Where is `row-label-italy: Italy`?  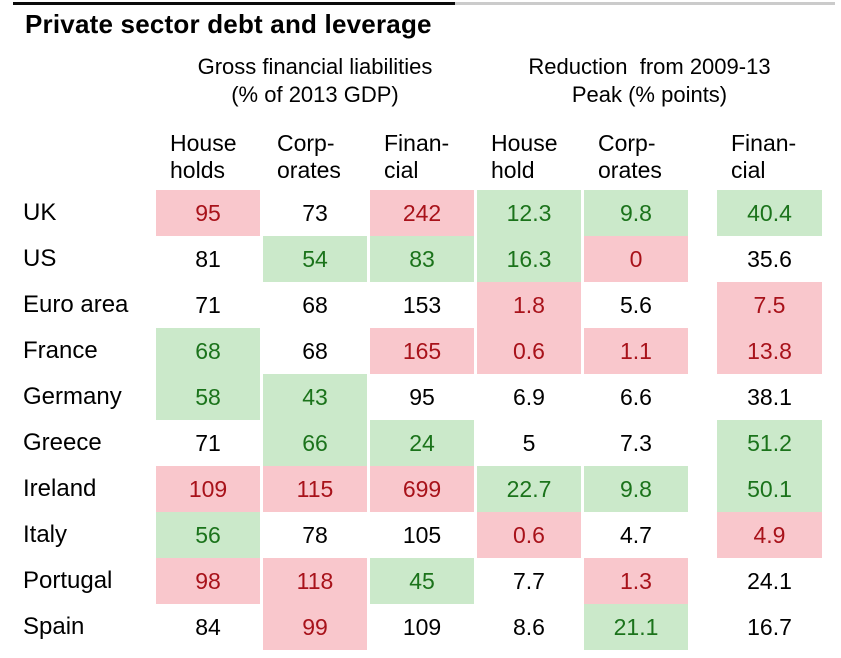
row-label-italy: Italy is located at coordinates (45, 534).